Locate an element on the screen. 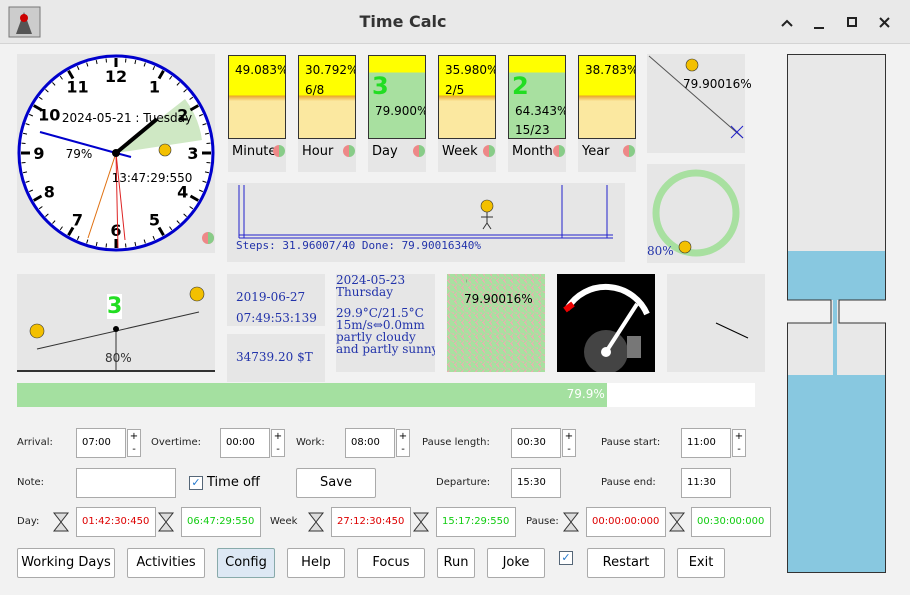 The height and width of the screenshot is (595, 910). gauge-widget is located at coordinates (606, 323).